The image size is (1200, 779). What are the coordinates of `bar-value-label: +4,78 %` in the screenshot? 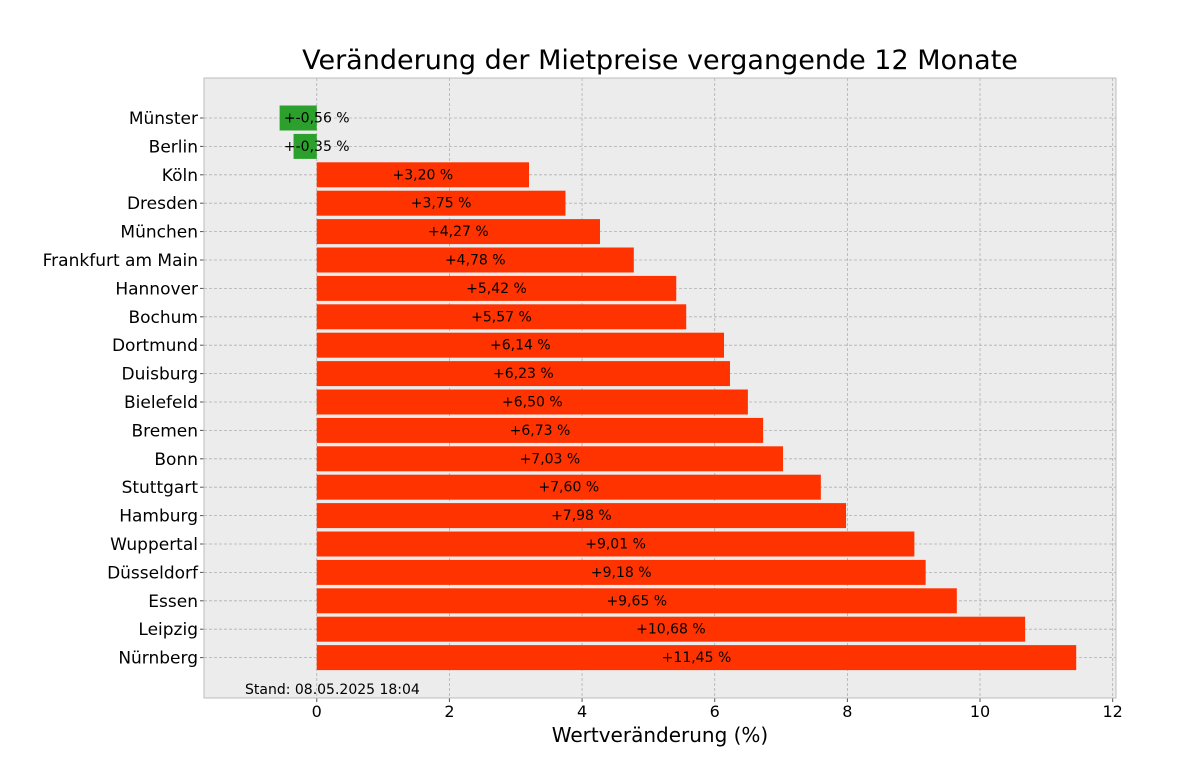 It's located at (475, 261).